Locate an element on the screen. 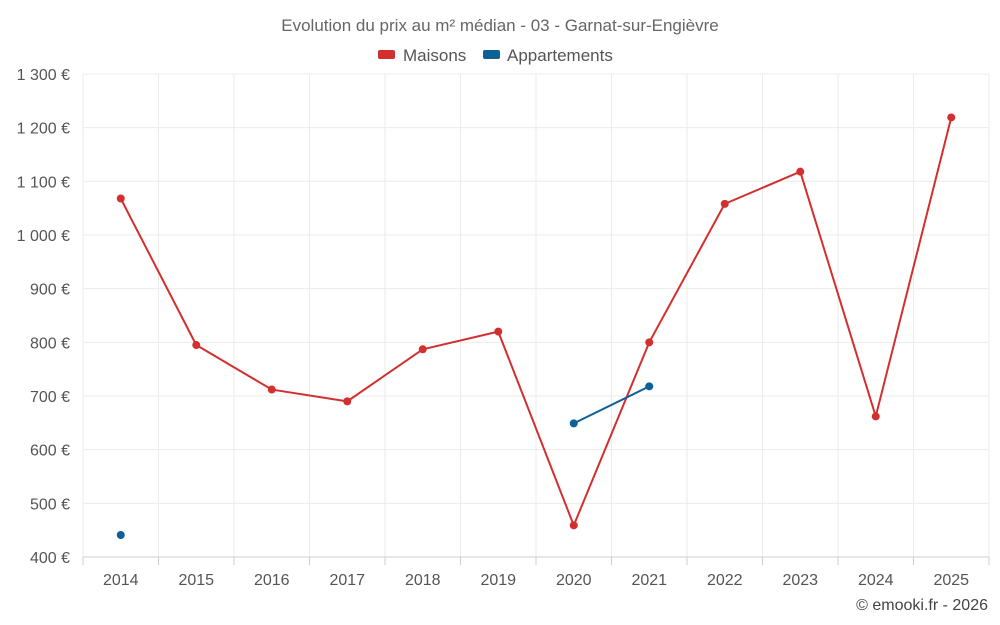 This screenshot has width=1000, height=625. y-tick-label: 1 100 € is located at coordinates (43, 182).